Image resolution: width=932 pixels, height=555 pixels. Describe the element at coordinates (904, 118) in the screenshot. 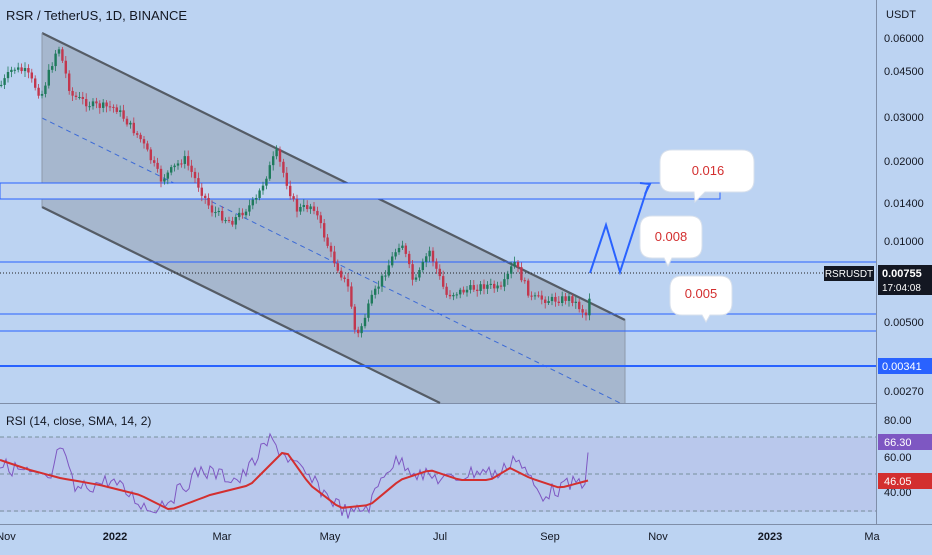

I see `price-tick: 0.03000` at that location.